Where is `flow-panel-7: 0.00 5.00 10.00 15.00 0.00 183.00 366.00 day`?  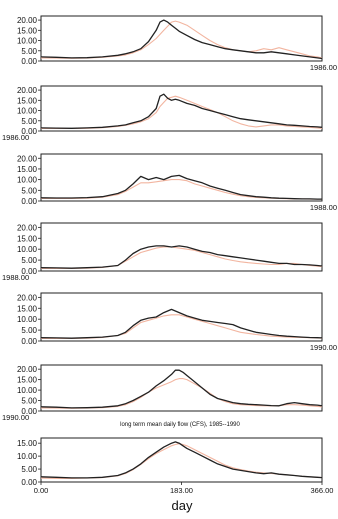 flow-panel-7: 0.00 5.00 10.00 15.00 0.00 183.00 366.00 day is located at coordinates (175, 475).